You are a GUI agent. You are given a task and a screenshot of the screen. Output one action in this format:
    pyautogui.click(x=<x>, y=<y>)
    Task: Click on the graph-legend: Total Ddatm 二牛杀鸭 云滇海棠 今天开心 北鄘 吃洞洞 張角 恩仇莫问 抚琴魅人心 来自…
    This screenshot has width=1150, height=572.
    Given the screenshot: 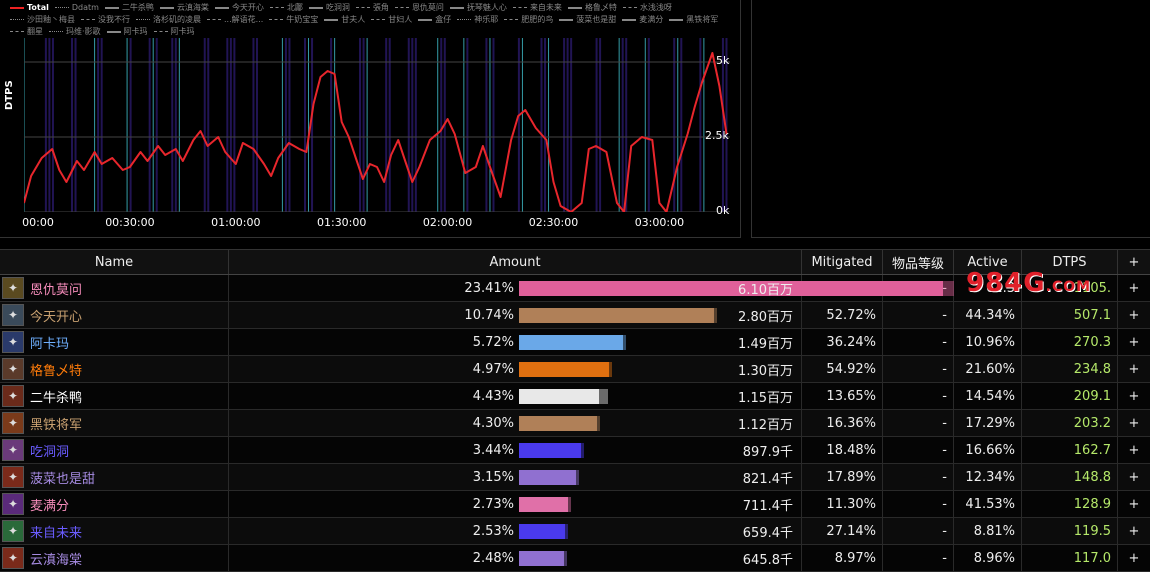 What is the action you would take?
    pyautogui.click(x=370, y=20)
    